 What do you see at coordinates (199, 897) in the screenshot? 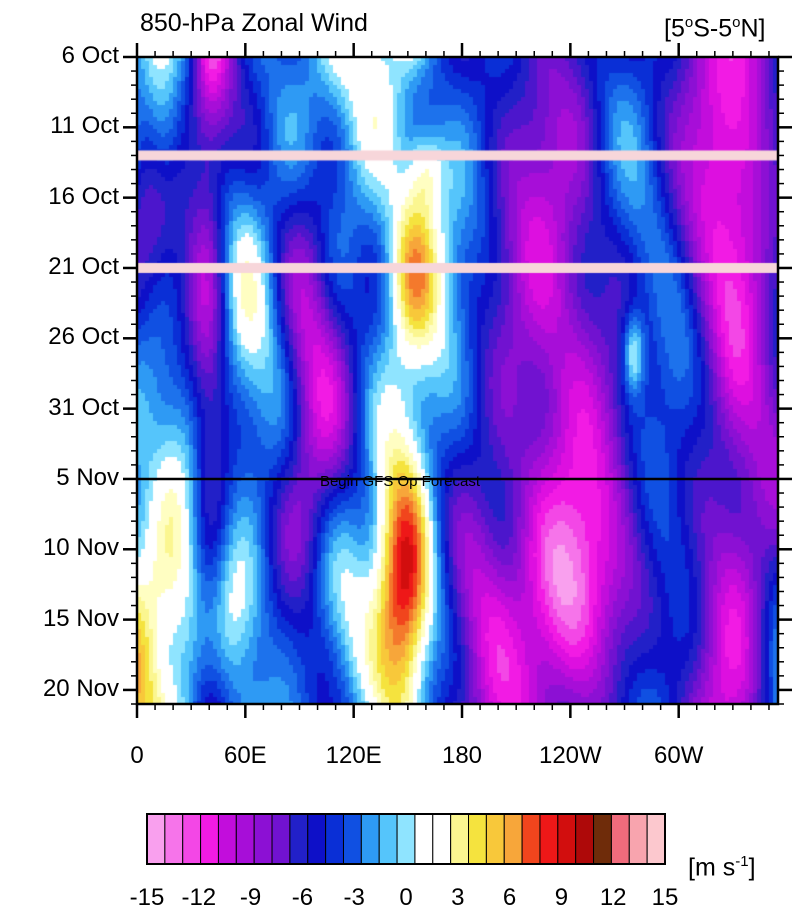
I see `colorbar-tick-label: -12` at bounding box center [199, 897].